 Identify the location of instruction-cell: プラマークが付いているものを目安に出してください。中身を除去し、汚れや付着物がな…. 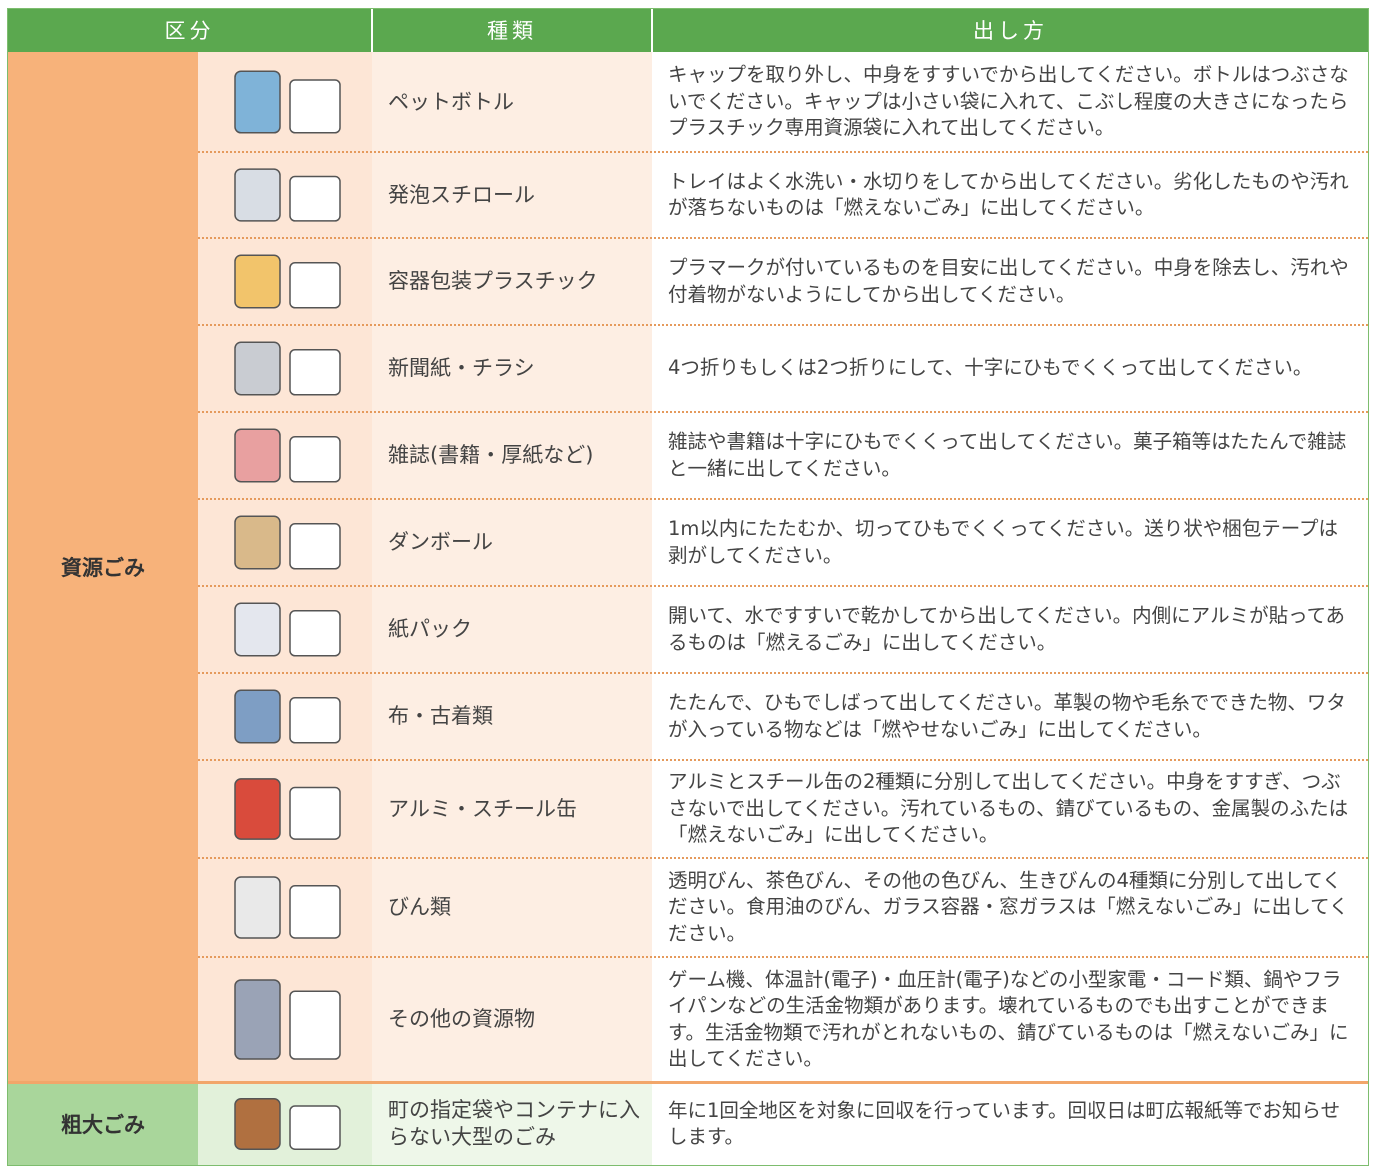
(1010, 281).